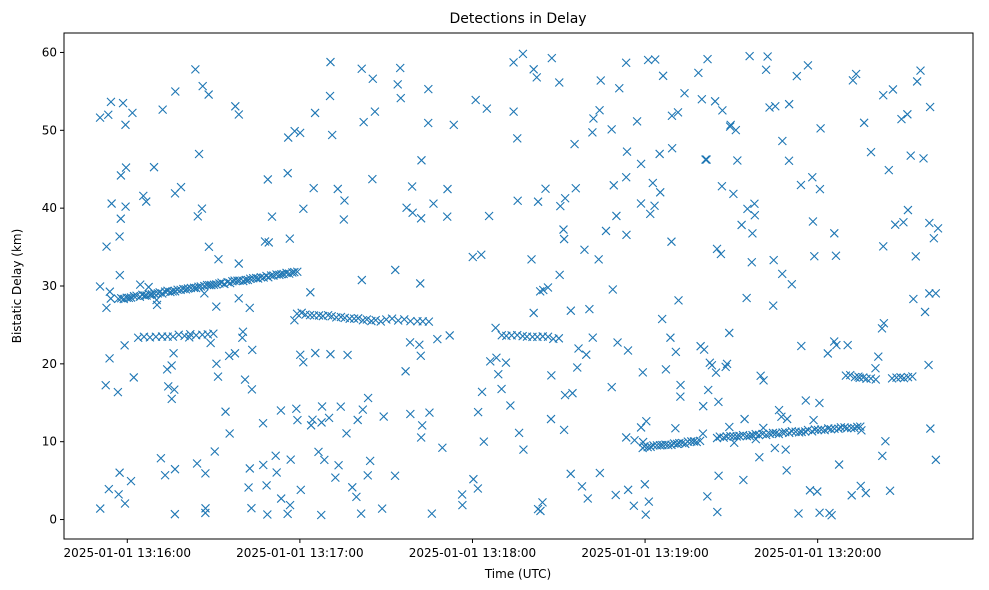 Image resolution: width=989 pixels, height=590 pixels. I want to click on x-tick-label: 2025-01-01 13:16:00, so click(127, 553).